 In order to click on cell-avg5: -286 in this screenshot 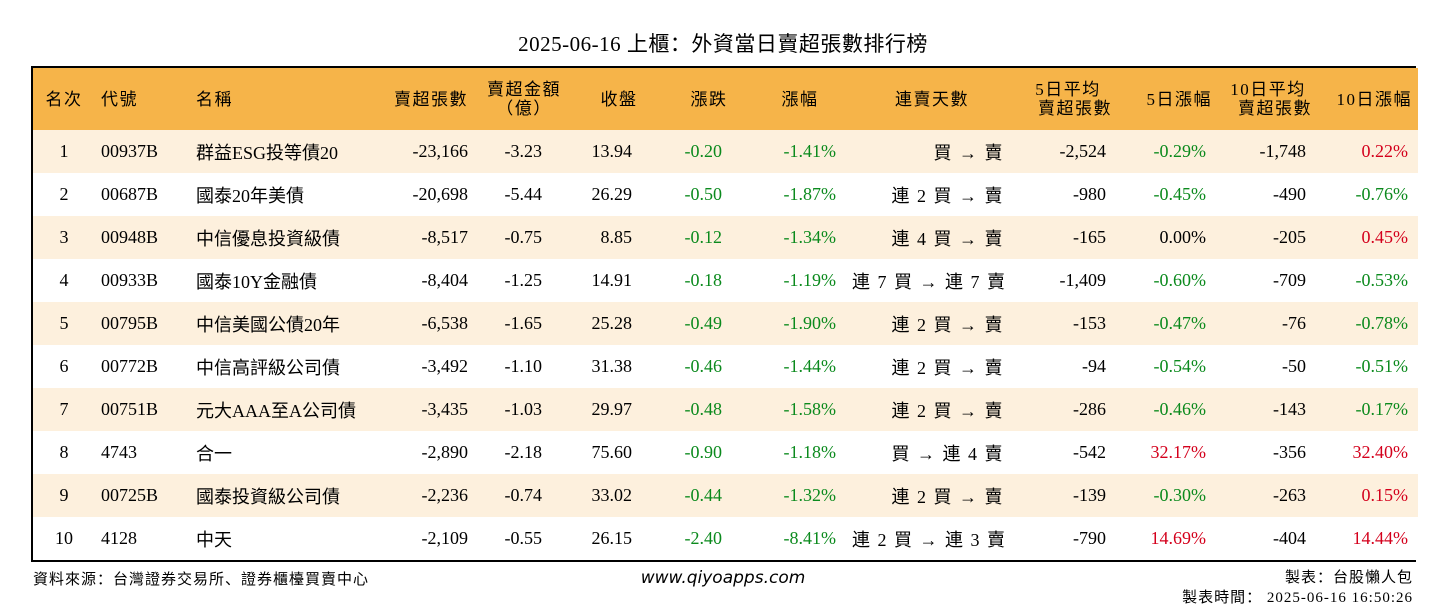, I will do `click(1089, 409)`.